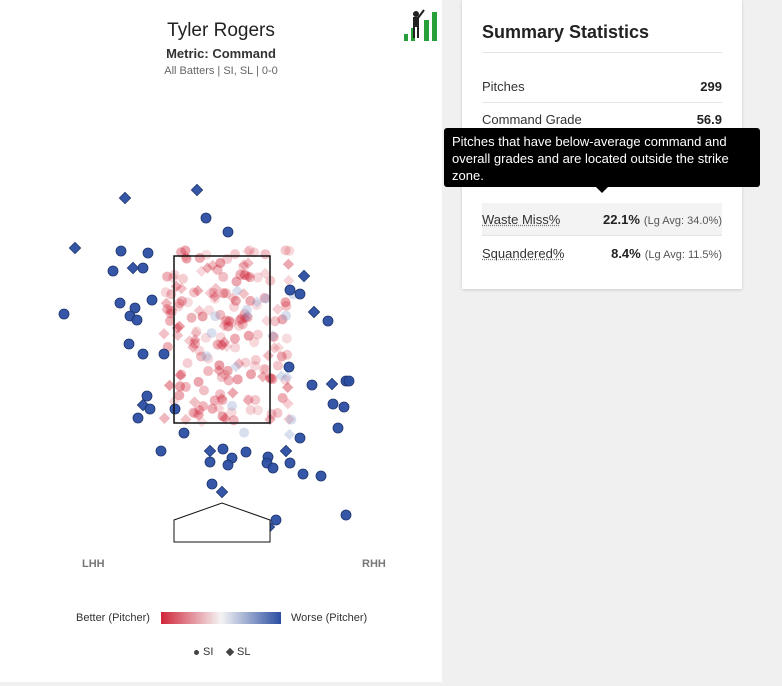 The width and height of the screenshot is (782, 686). I want to click on stat-row-squandered: Squandered% 8.4% (Lg Avg: 11.5%), so click(602, 253).